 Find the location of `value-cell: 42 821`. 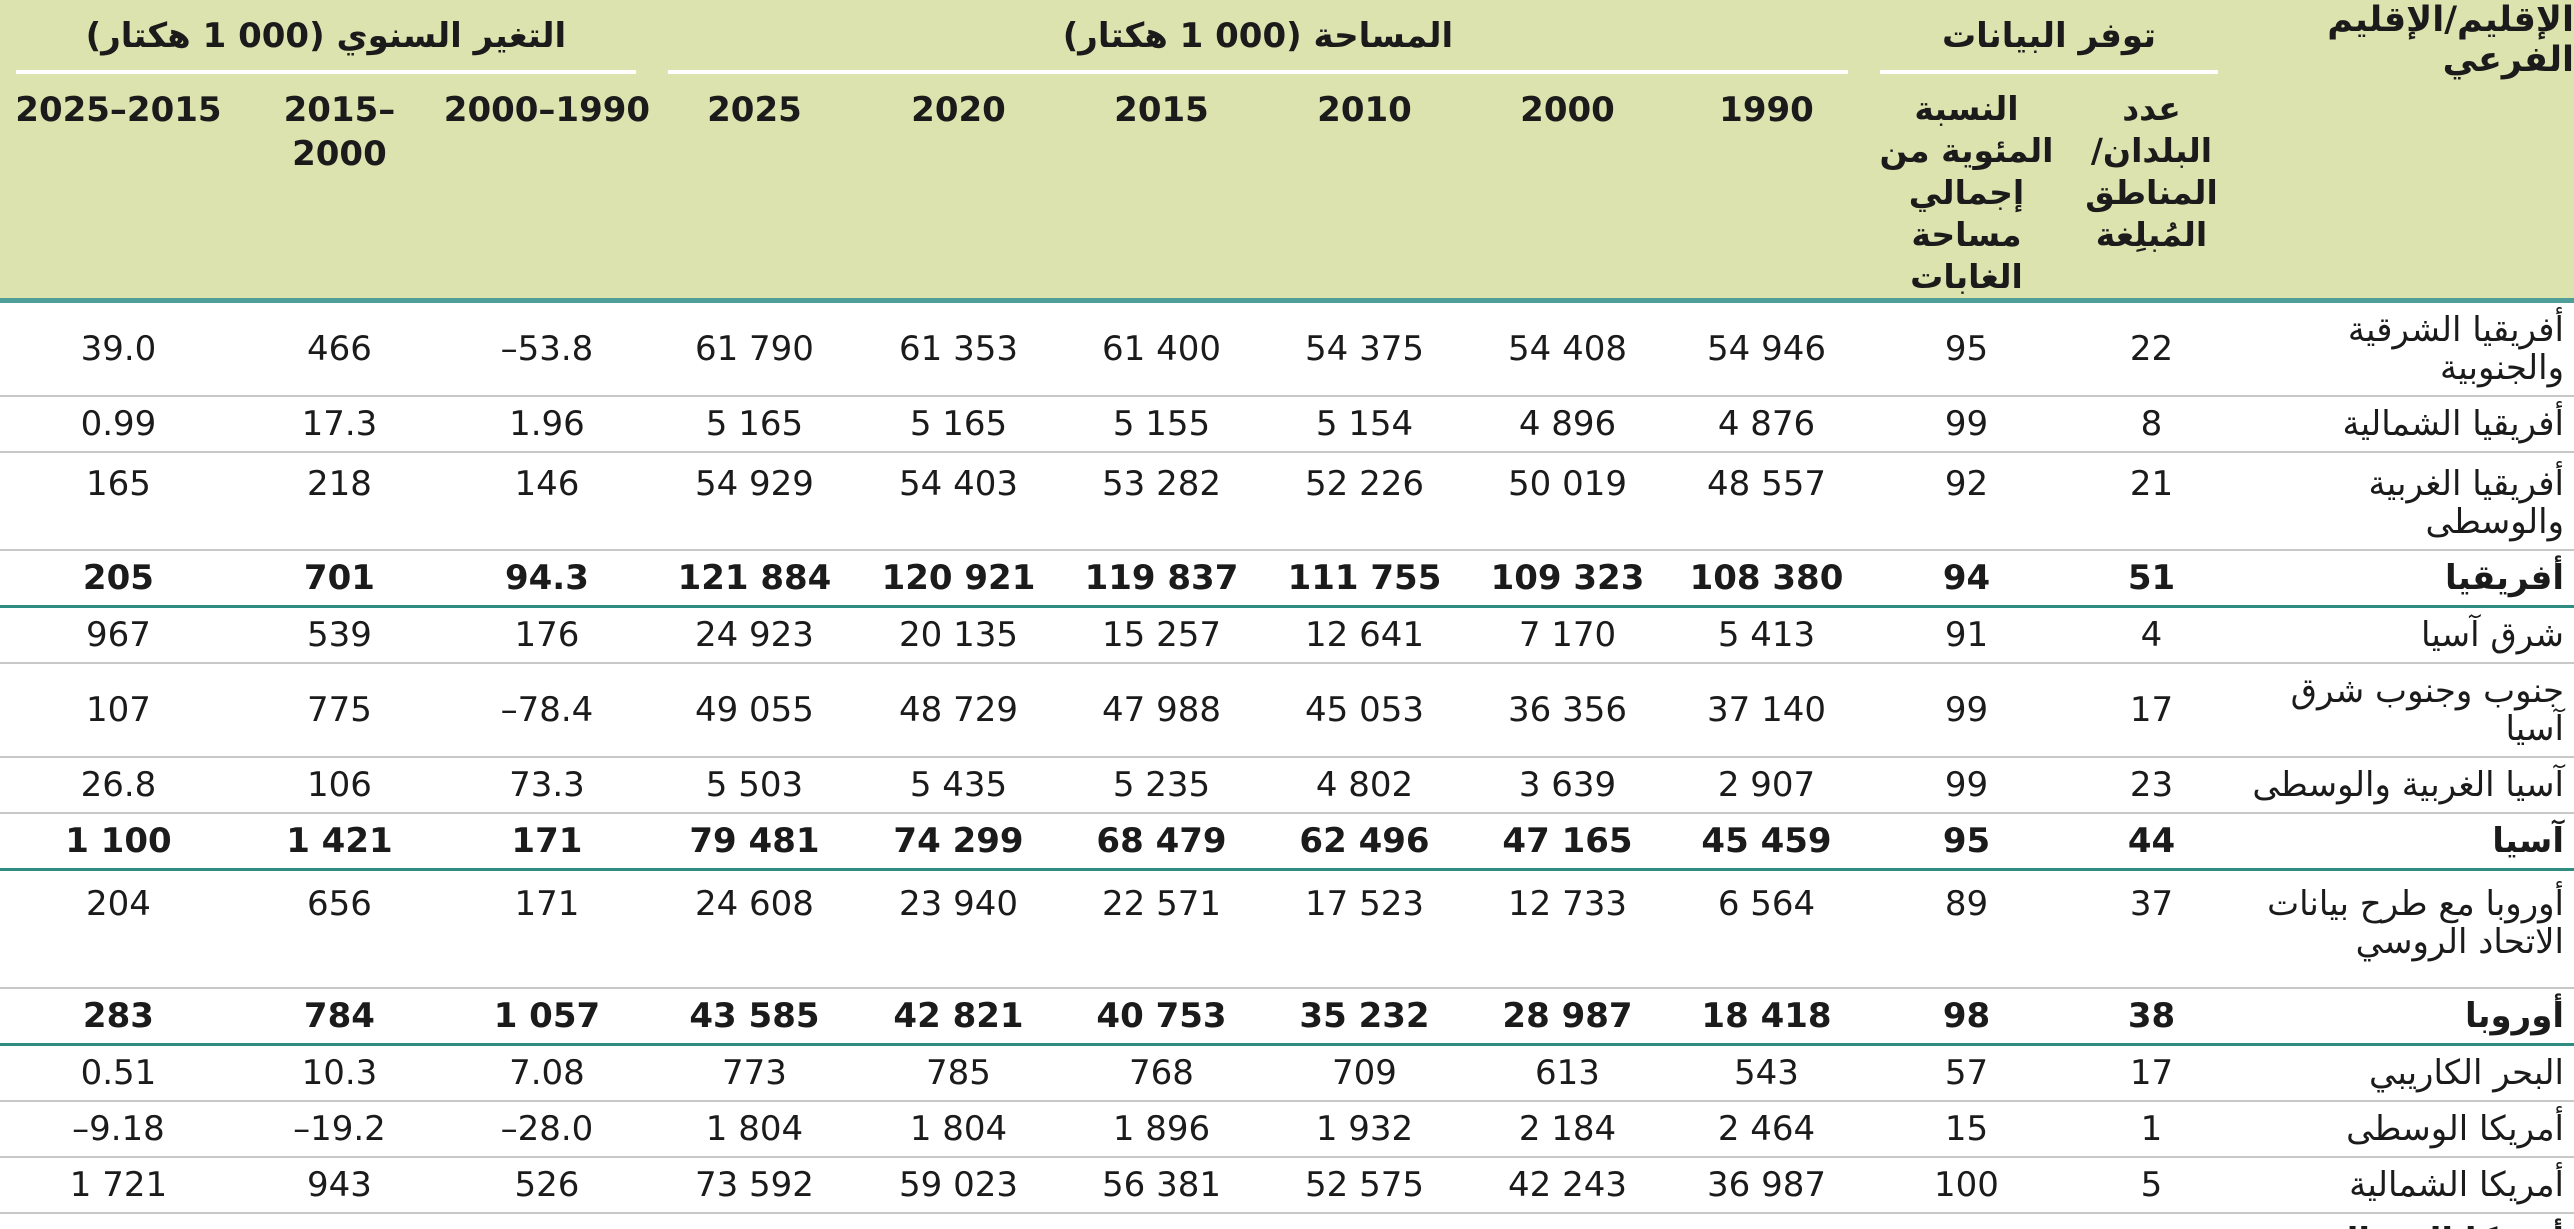

value-cell: 42 821 is located at coordinates (958, 1015).